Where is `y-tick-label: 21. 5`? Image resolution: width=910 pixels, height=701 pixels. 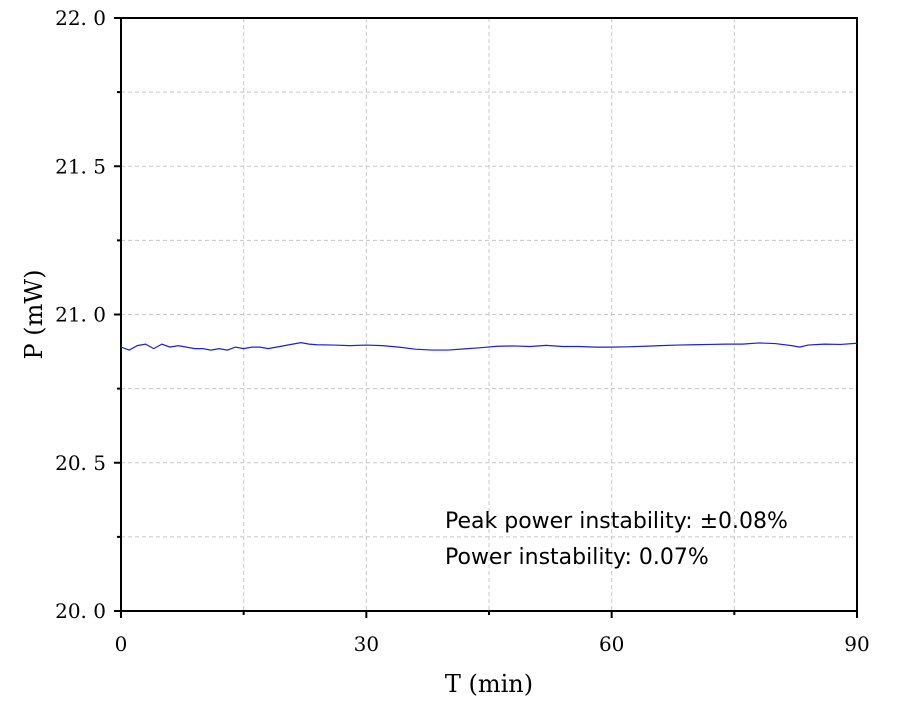
y-tick-label: 21. 5 is located at coordinates (80, 166).